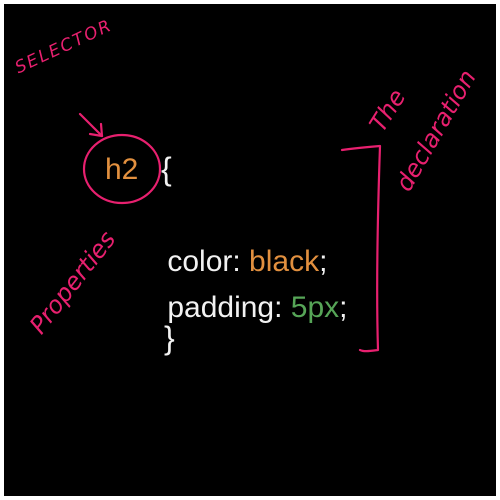 The image size is (500, 500). I want to click on declaration-annotation-the: The, so click(388, 110).